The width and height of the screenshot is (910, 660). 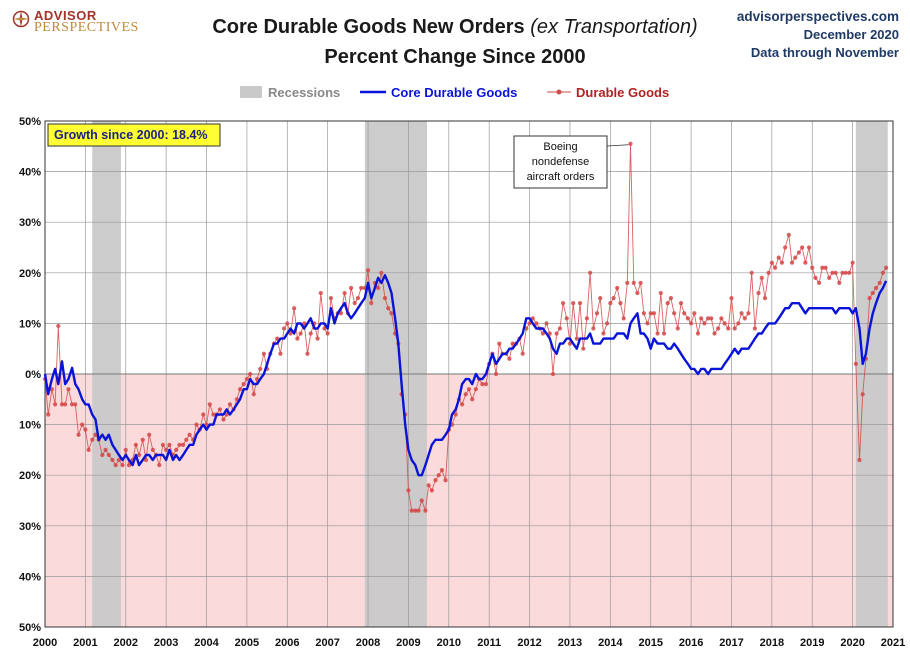 What do you see at coordinates (86, 27) in the screenshot?
I see `logo-line-2: PERSPECTIVES` at bounding box center [86, 27].